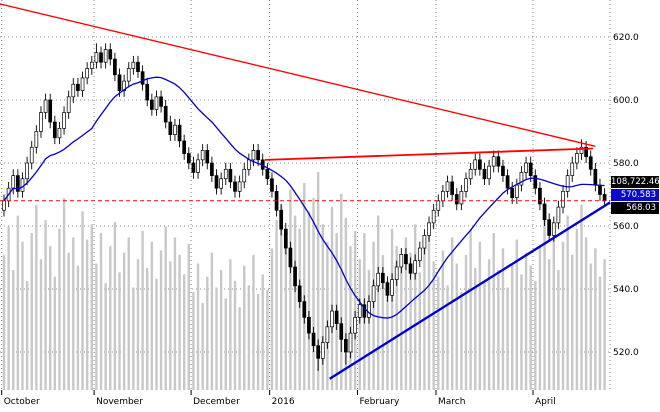 The height and width of the screenshot is (412, 660). What do you see at coordinates (119, 402) in the screenshot?
I see `x-axis-label: November` at bounding box center [119, 402].